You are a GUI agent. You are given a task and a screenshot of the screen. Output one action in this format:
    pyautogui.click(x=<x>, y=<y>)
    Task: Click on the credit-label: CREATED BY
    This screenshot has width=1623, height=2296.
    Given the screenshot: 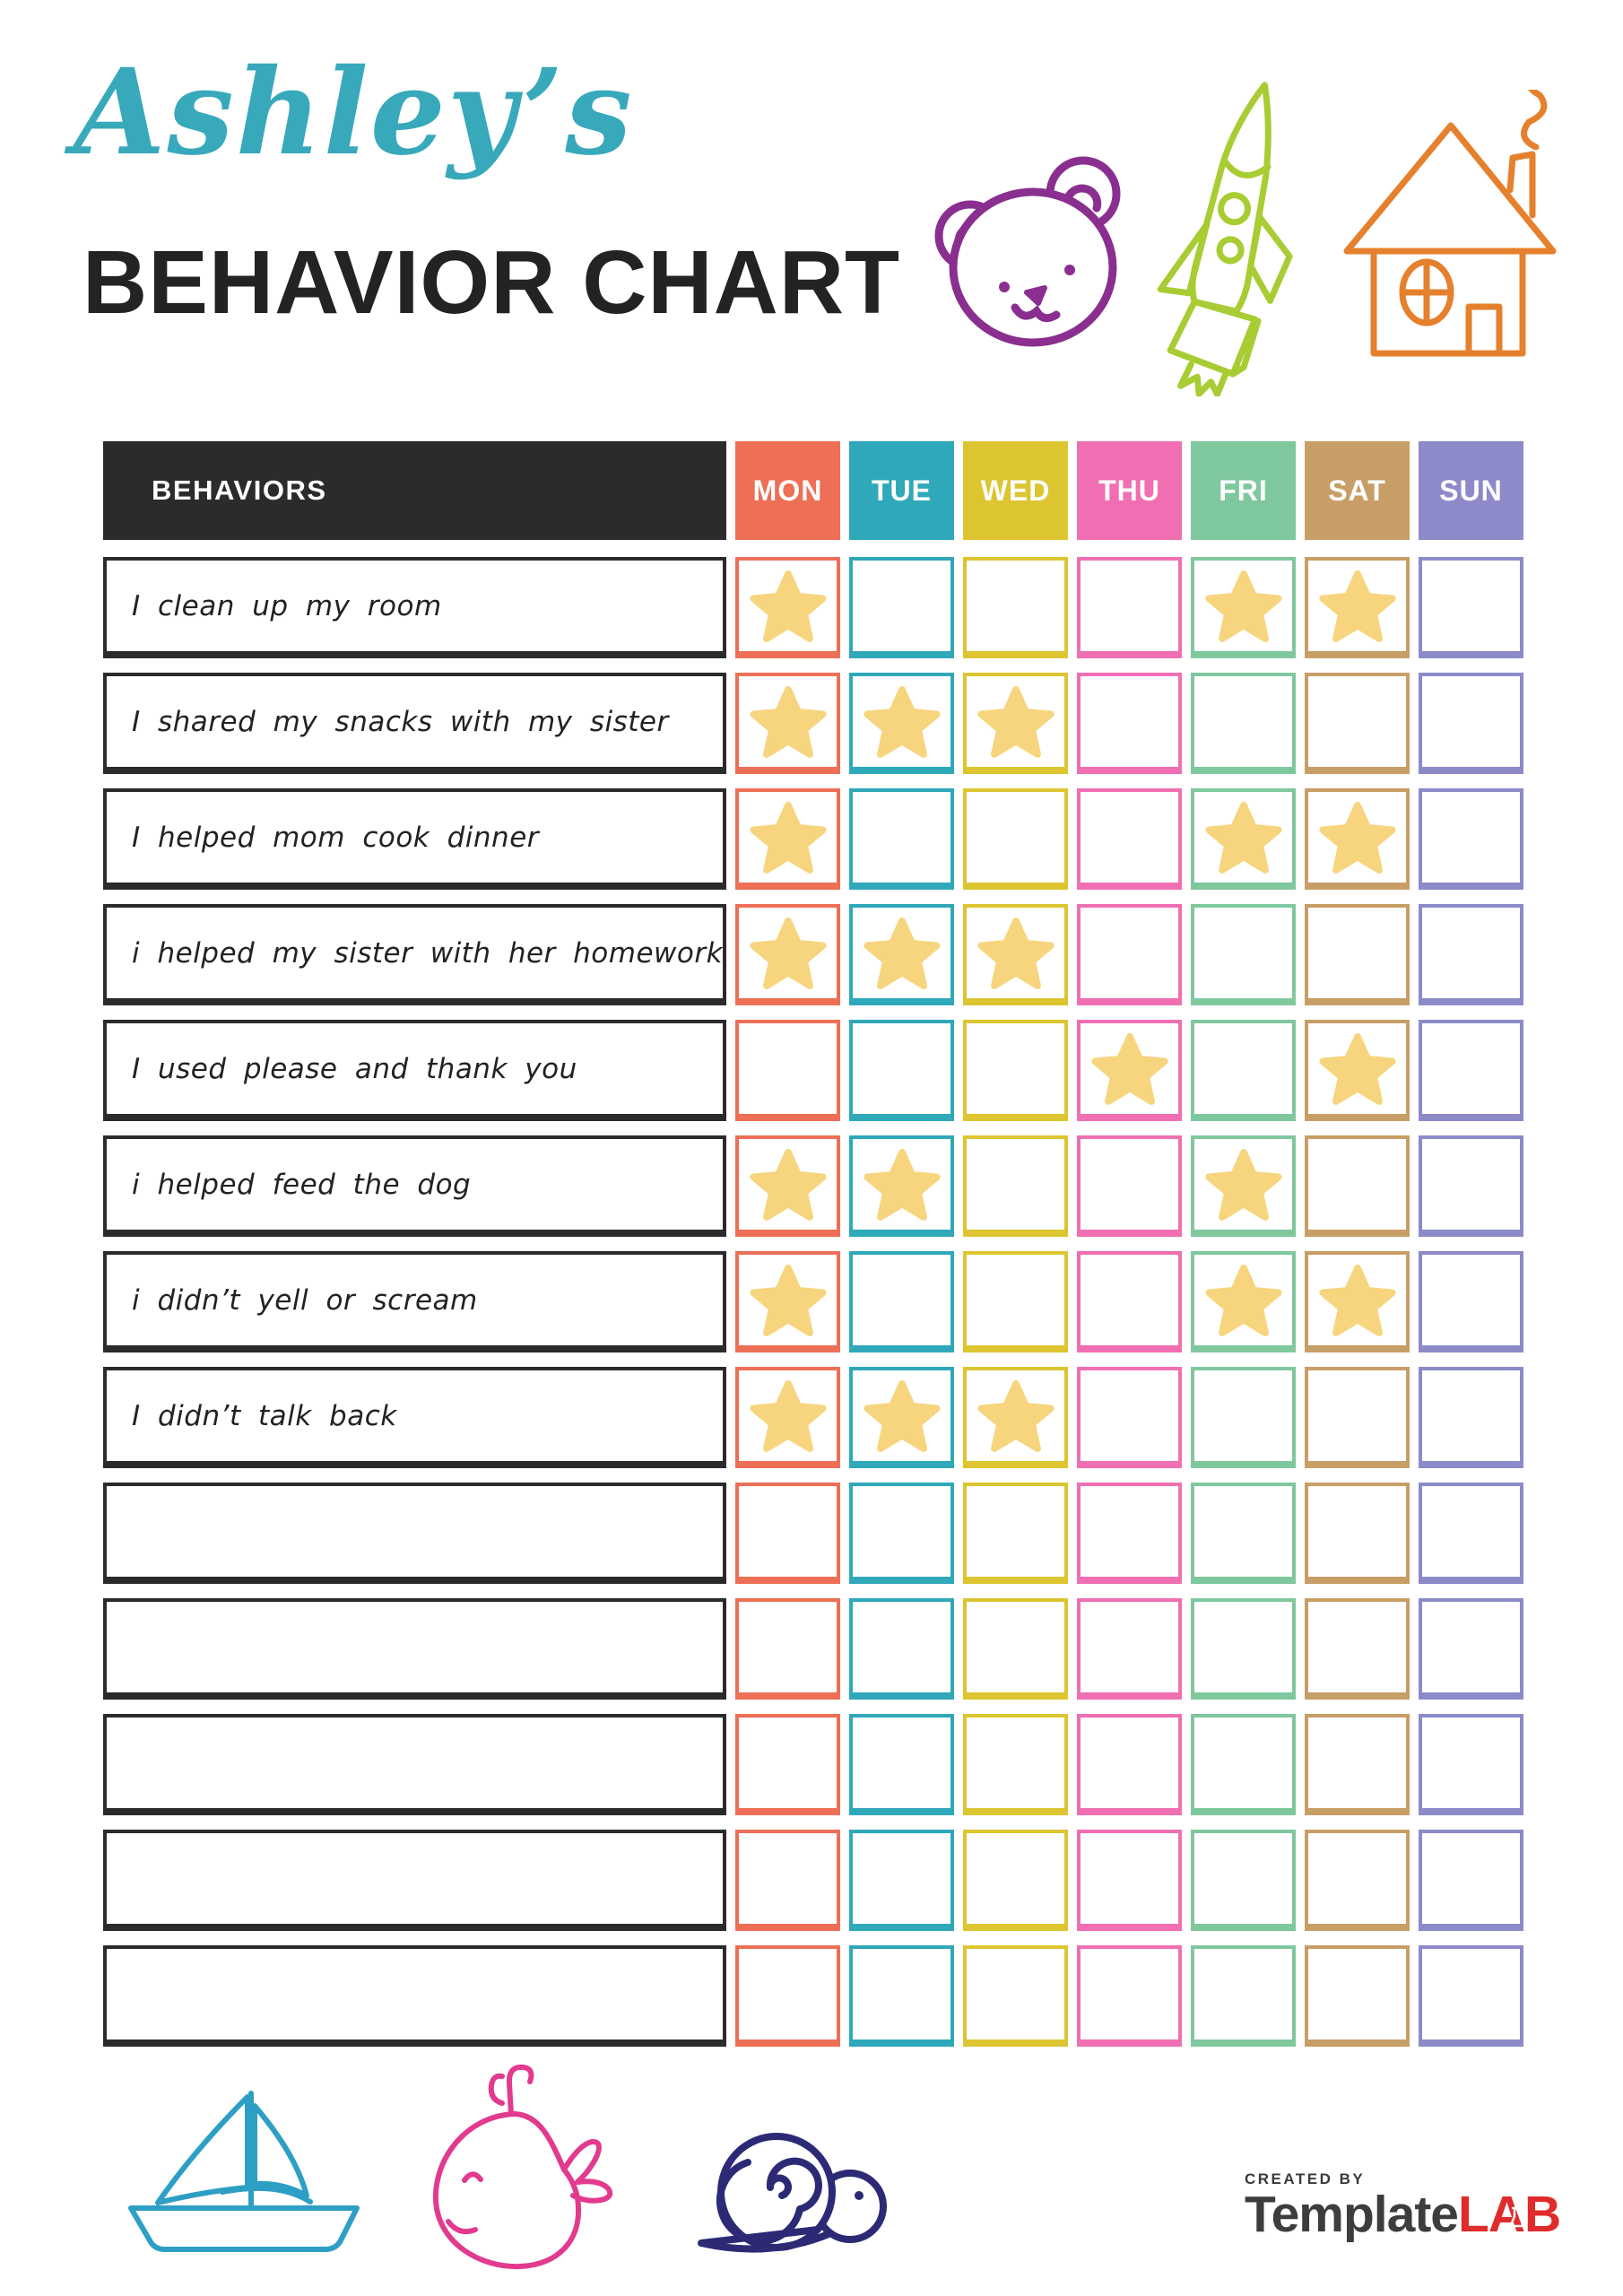 What is the action you would take?
    pyautogui.click(x=1305, y=2178)
    